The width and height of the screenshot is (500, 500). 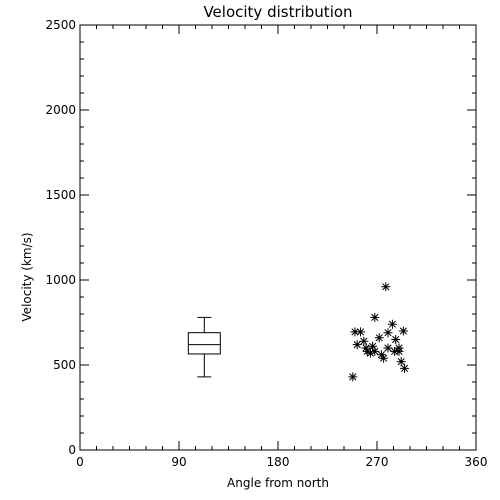 What do you see at coordinates (377, 462) in the screenshot?
I see `x-tick-label: 270` at bounding box center [377, 462].